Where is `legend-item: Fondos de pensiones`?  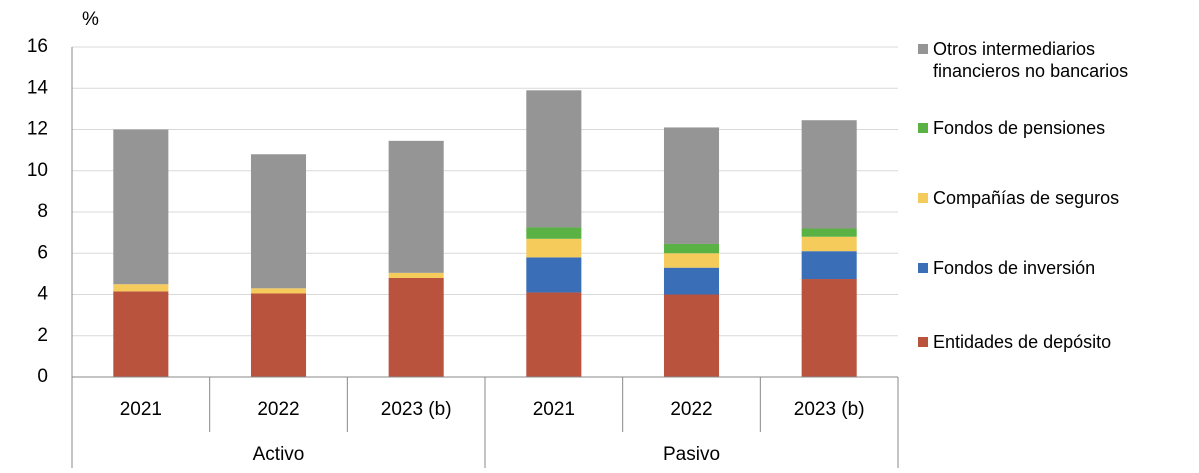
legend-item: Fondos de pensiones is located at coordinates (1053, 128).